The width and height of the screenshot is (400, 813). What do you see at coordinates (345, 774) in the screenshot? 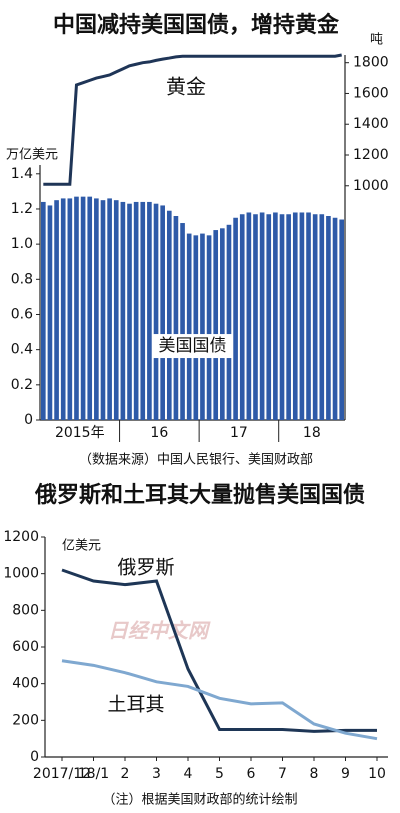
I see `x-tick-label: 9` at bounding box center [345, 774].